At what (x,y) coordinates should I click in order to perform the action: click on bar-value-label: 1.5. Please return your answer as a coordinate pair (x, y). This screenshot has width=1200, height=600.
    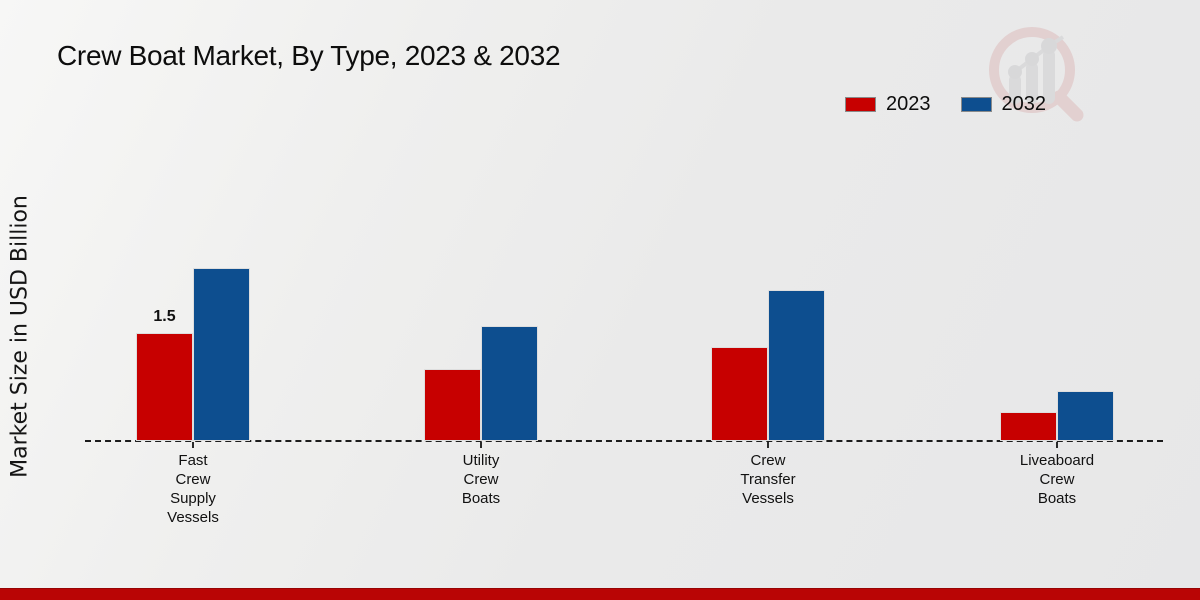
    Looking at the image, I should click on (164, 316).